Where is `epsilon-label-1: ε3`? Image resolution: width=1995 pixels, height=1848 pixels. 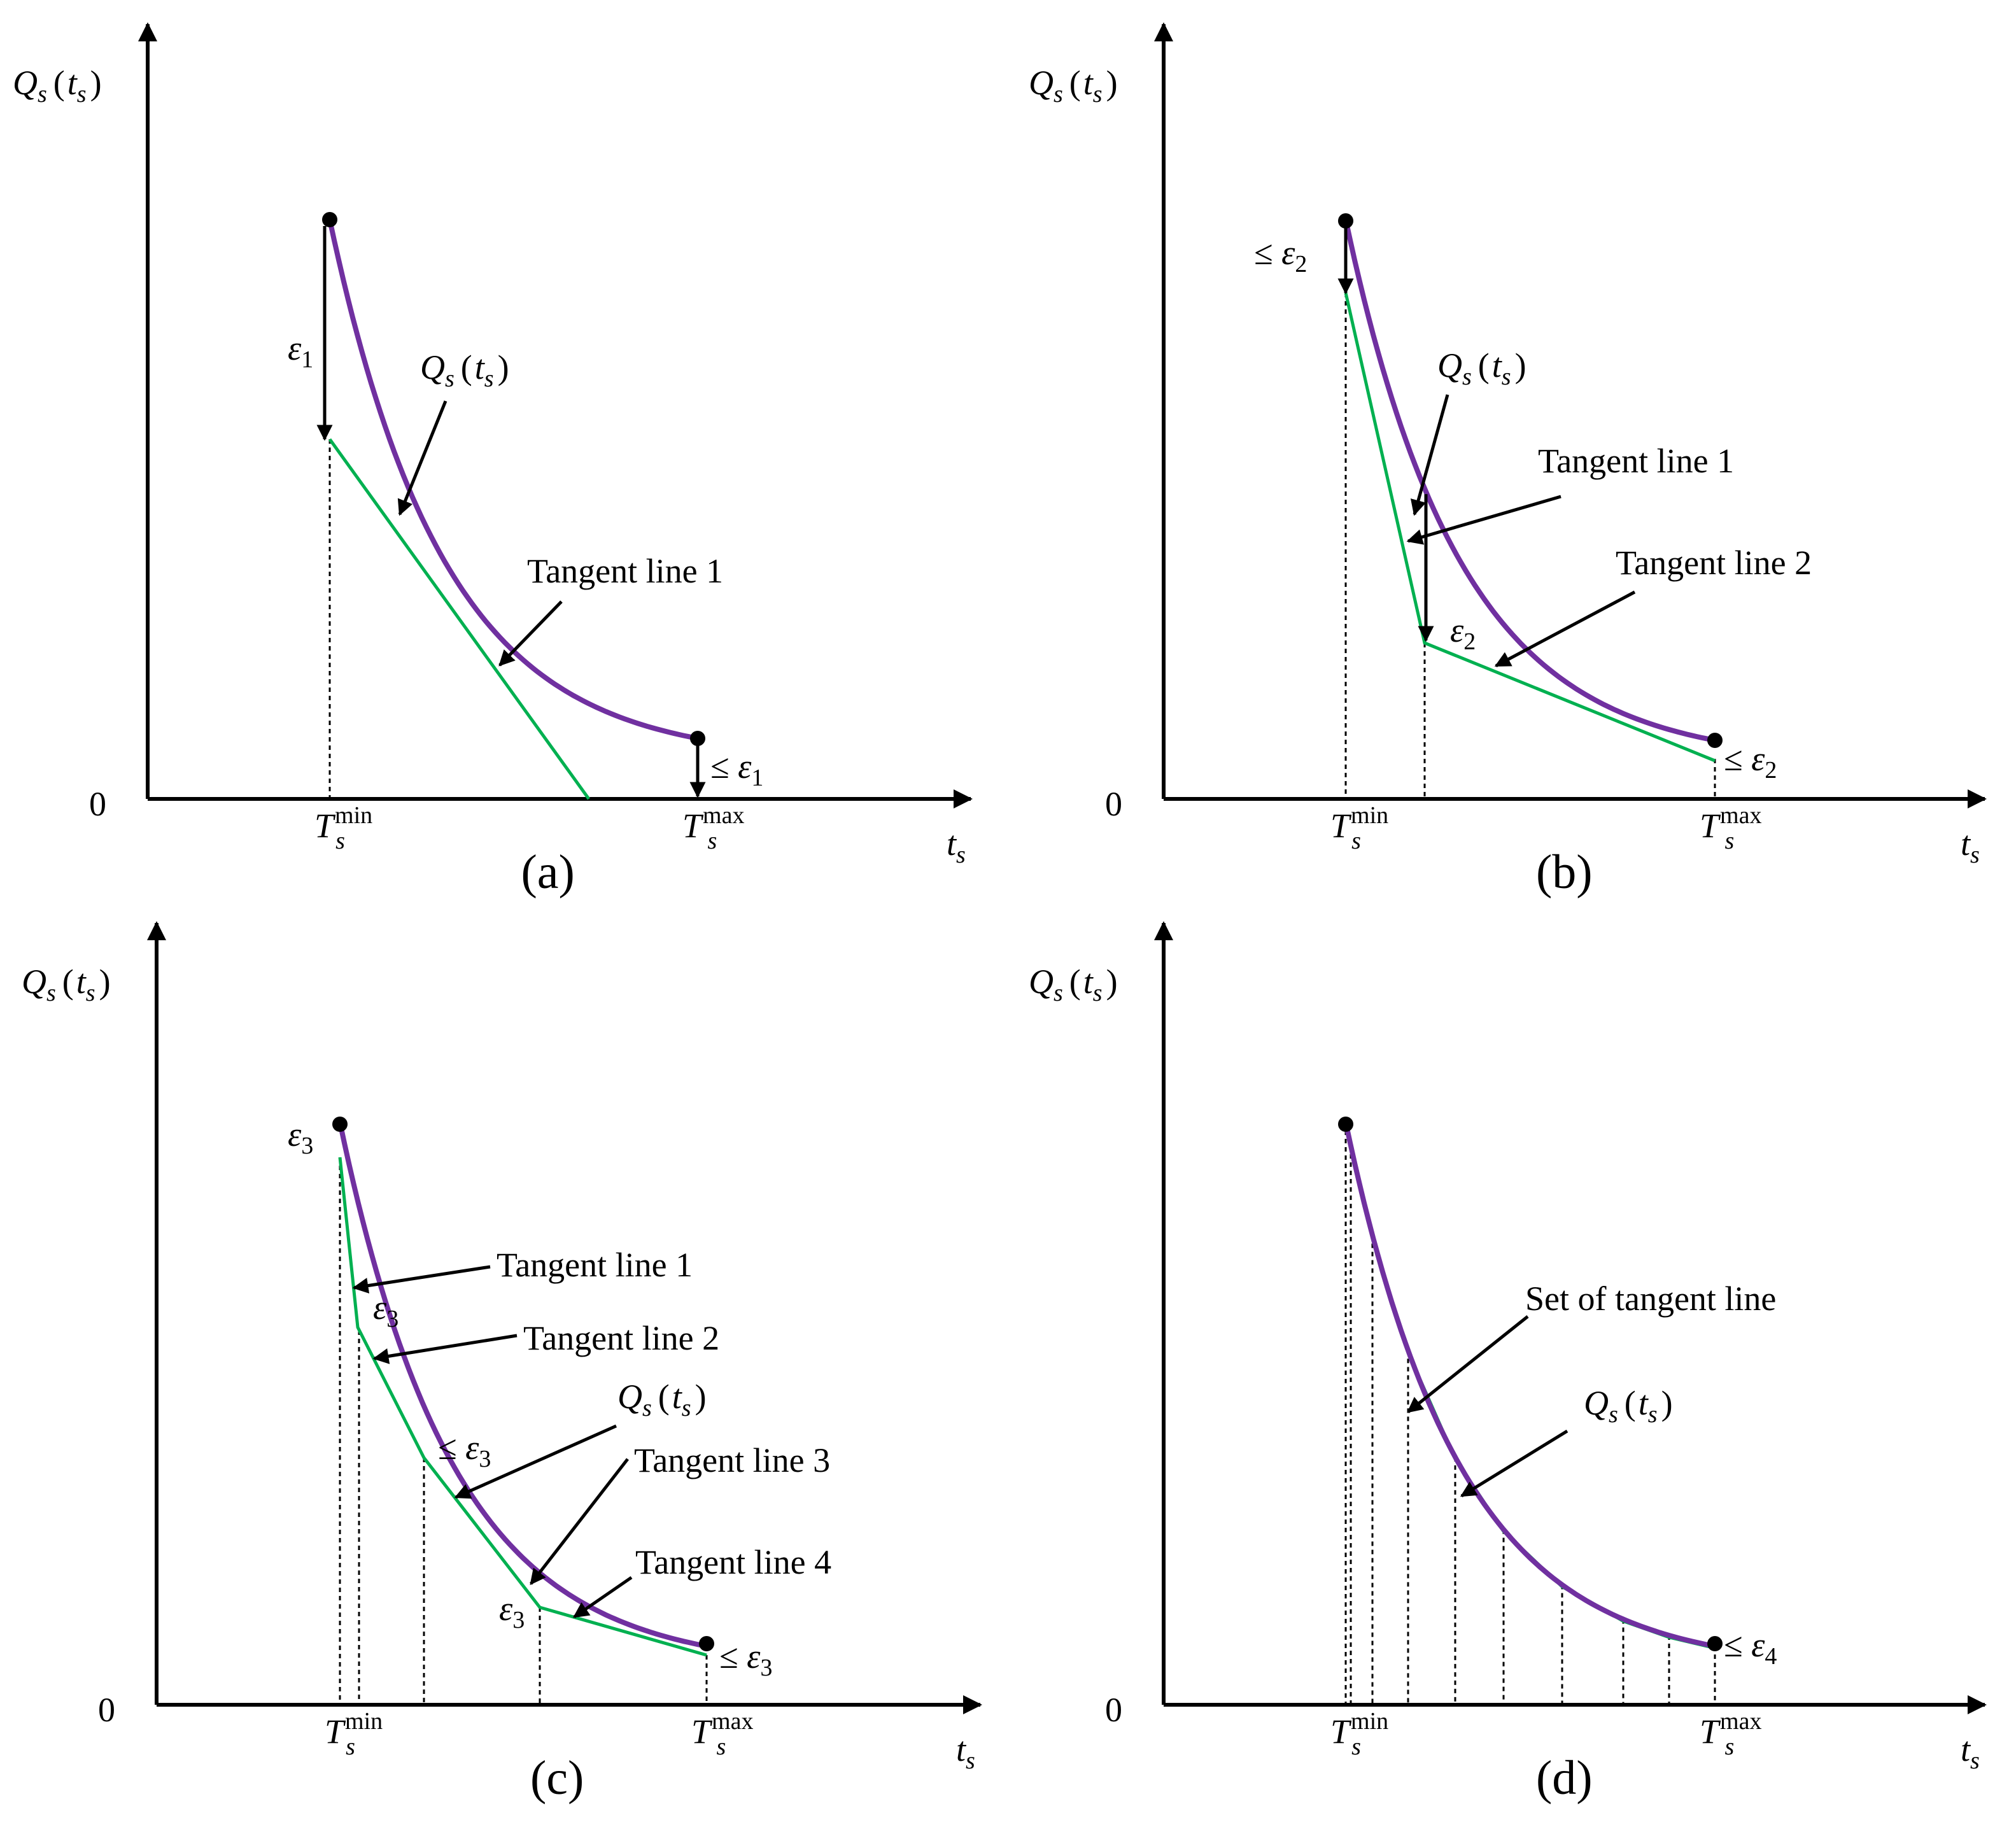
epsilon-label-1: ε3 is located at coordinates (300, 1137).